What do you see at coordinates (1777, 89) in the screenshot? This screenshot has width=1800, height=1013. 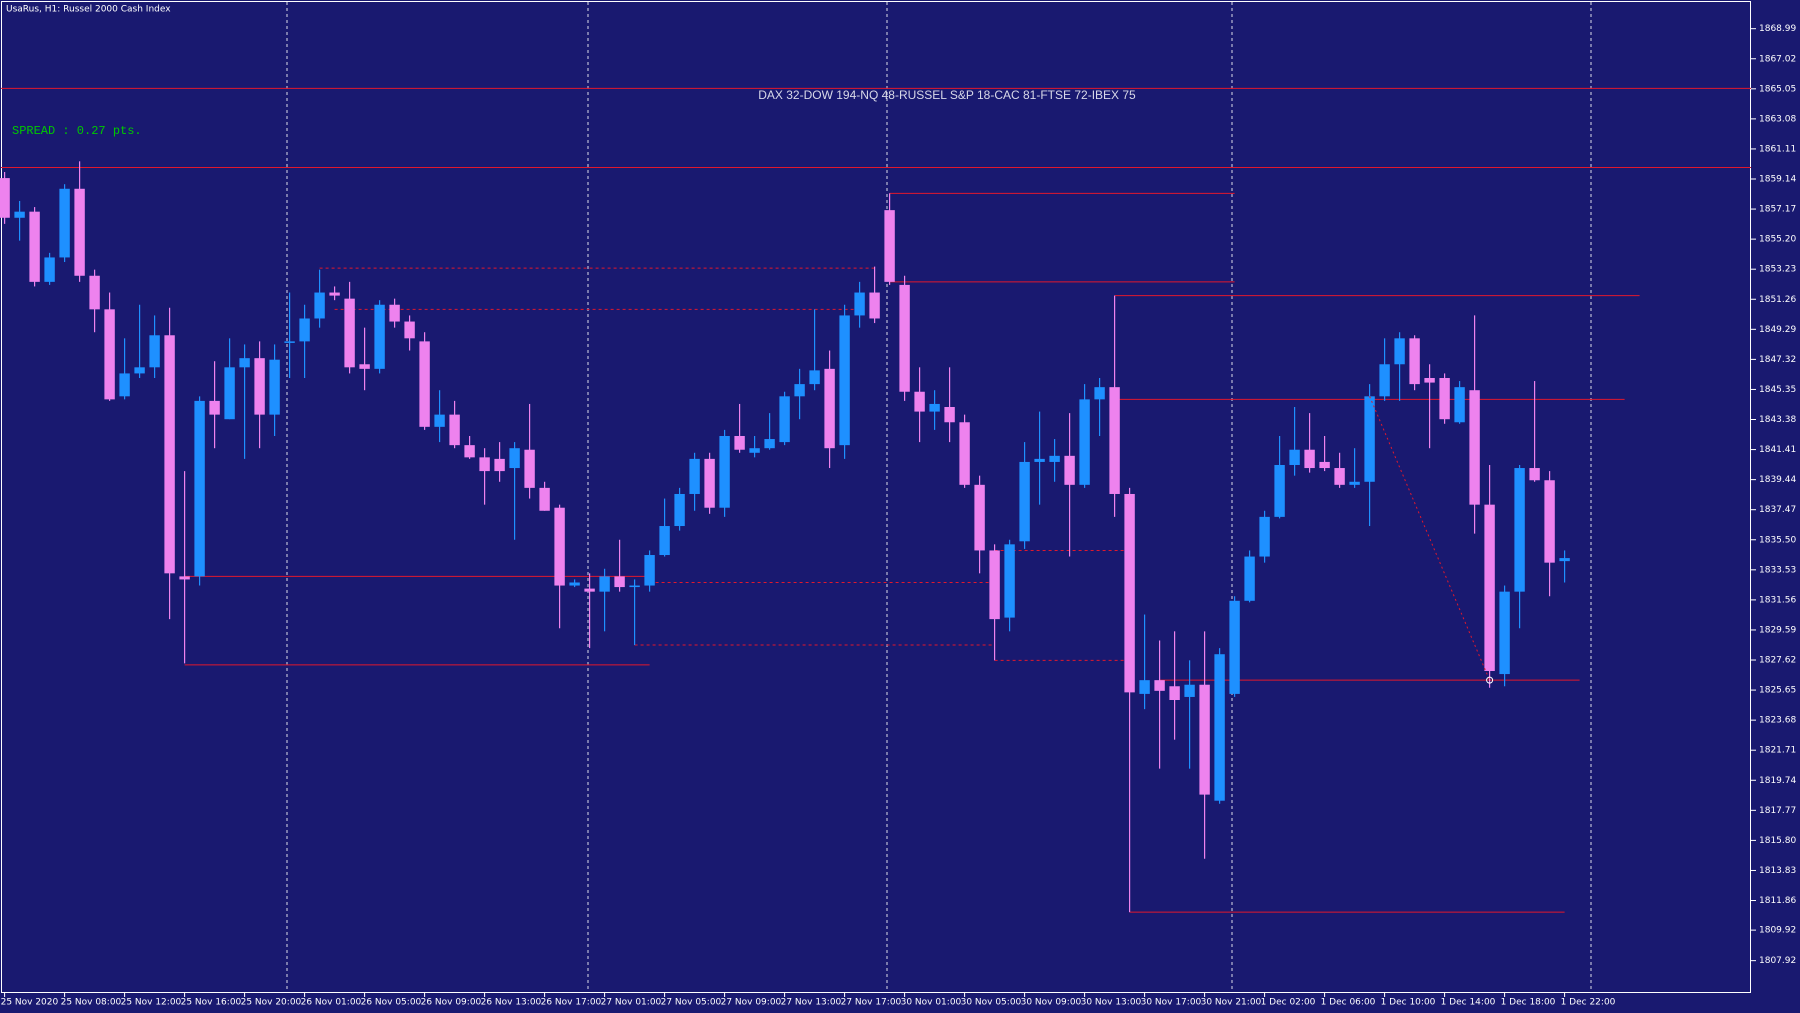 I see `y-tick-label: 1865.05` at bounding box center [1777, 89].